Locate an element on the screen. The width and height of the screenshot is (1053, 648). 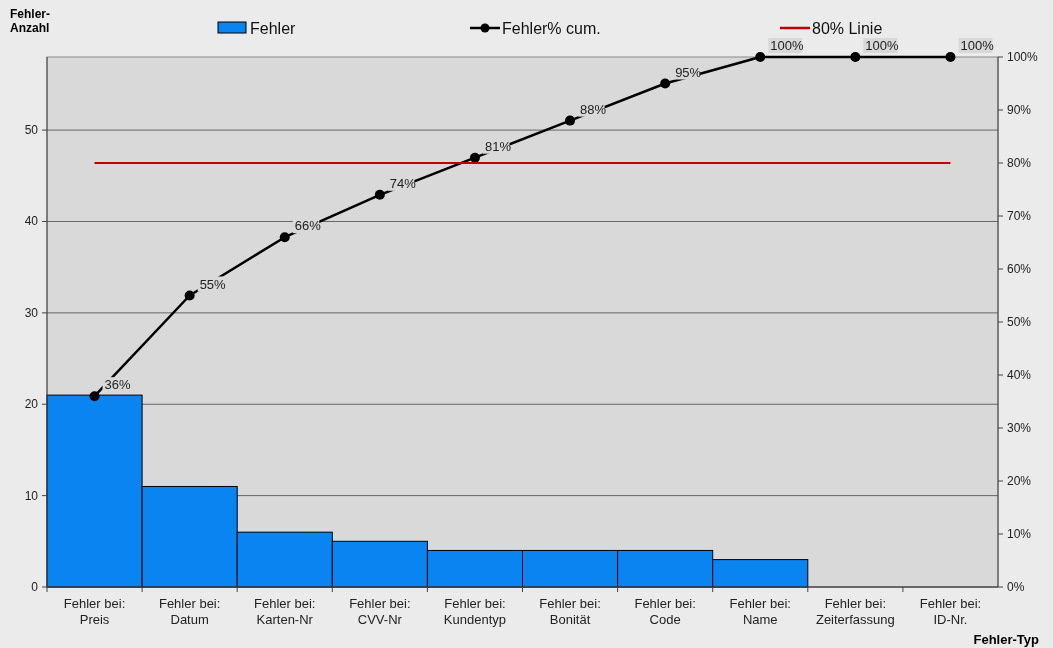
data-label: 95% is located at coordinates (688, 72).